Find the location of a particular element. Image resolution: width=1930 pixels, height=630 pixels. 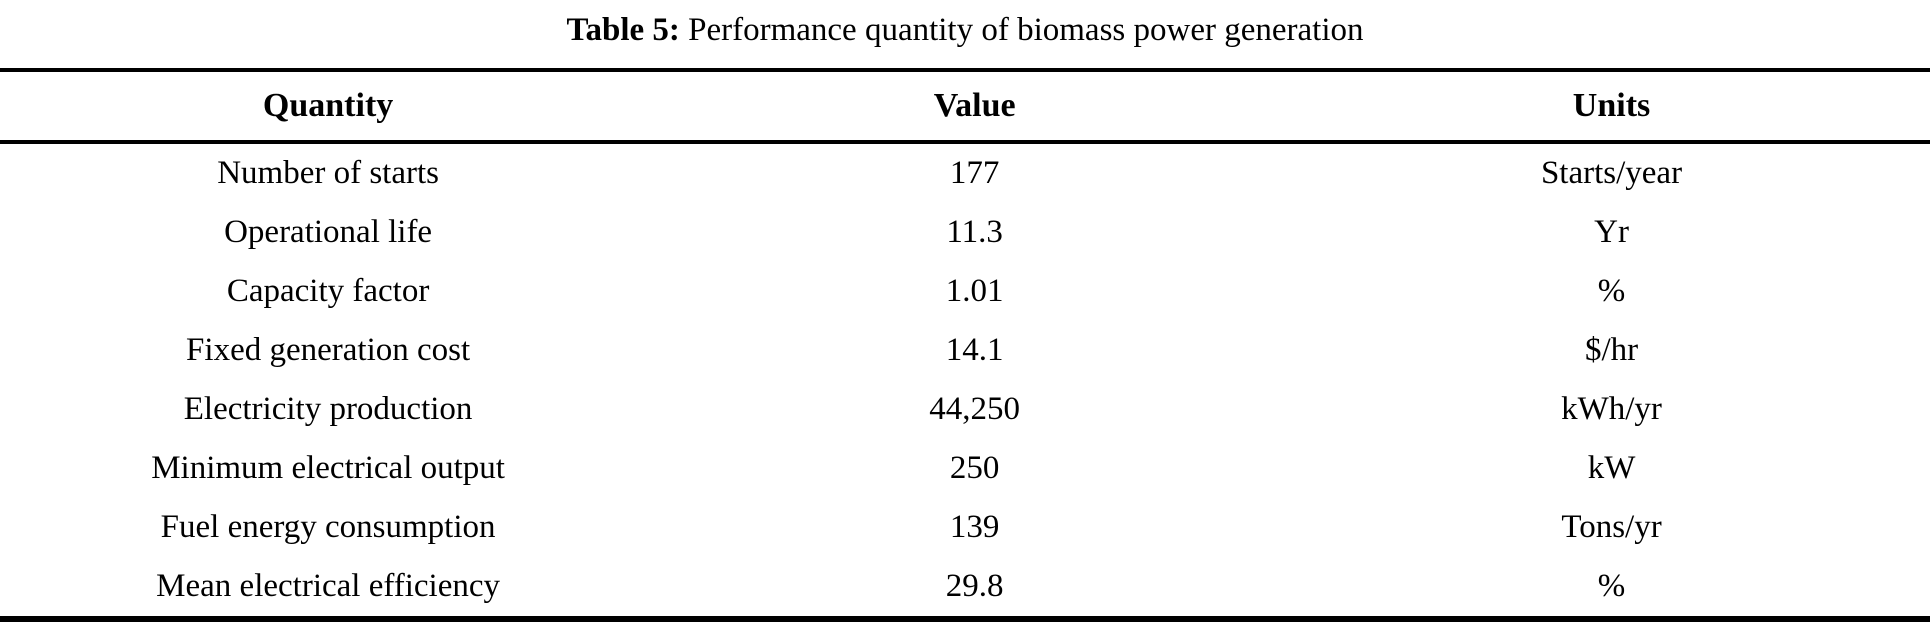

cell-quantity: Operational life is located at coordinates (328, 232).